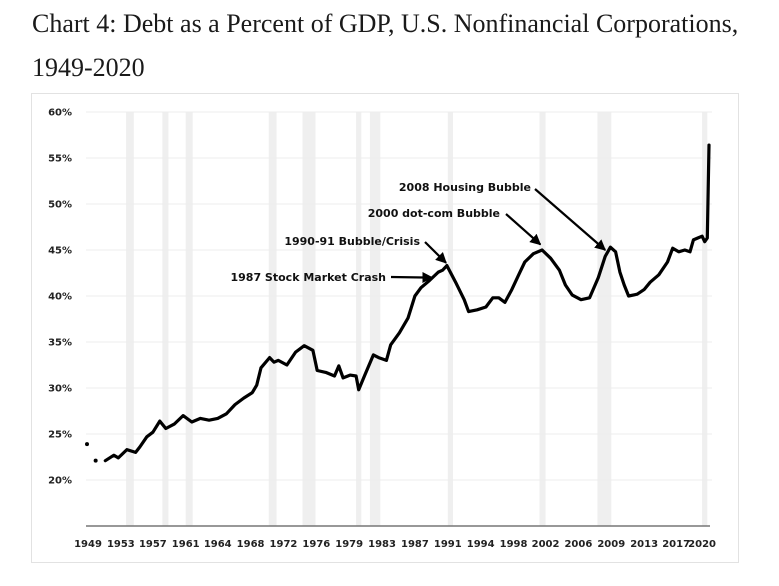 The image size is (779, 586). What do you see at coordinates (349, 544) in the screenshot?
I see `x-tick-label: 1979` at bounding box center [349, 544].